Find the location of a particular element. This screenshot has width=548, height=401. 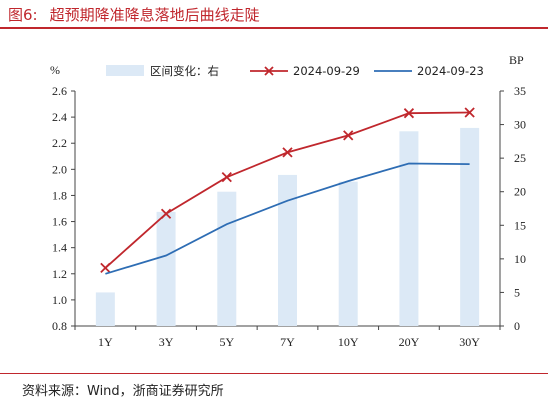

x-tick-label: 1Y is located at coordinates (105, 342).